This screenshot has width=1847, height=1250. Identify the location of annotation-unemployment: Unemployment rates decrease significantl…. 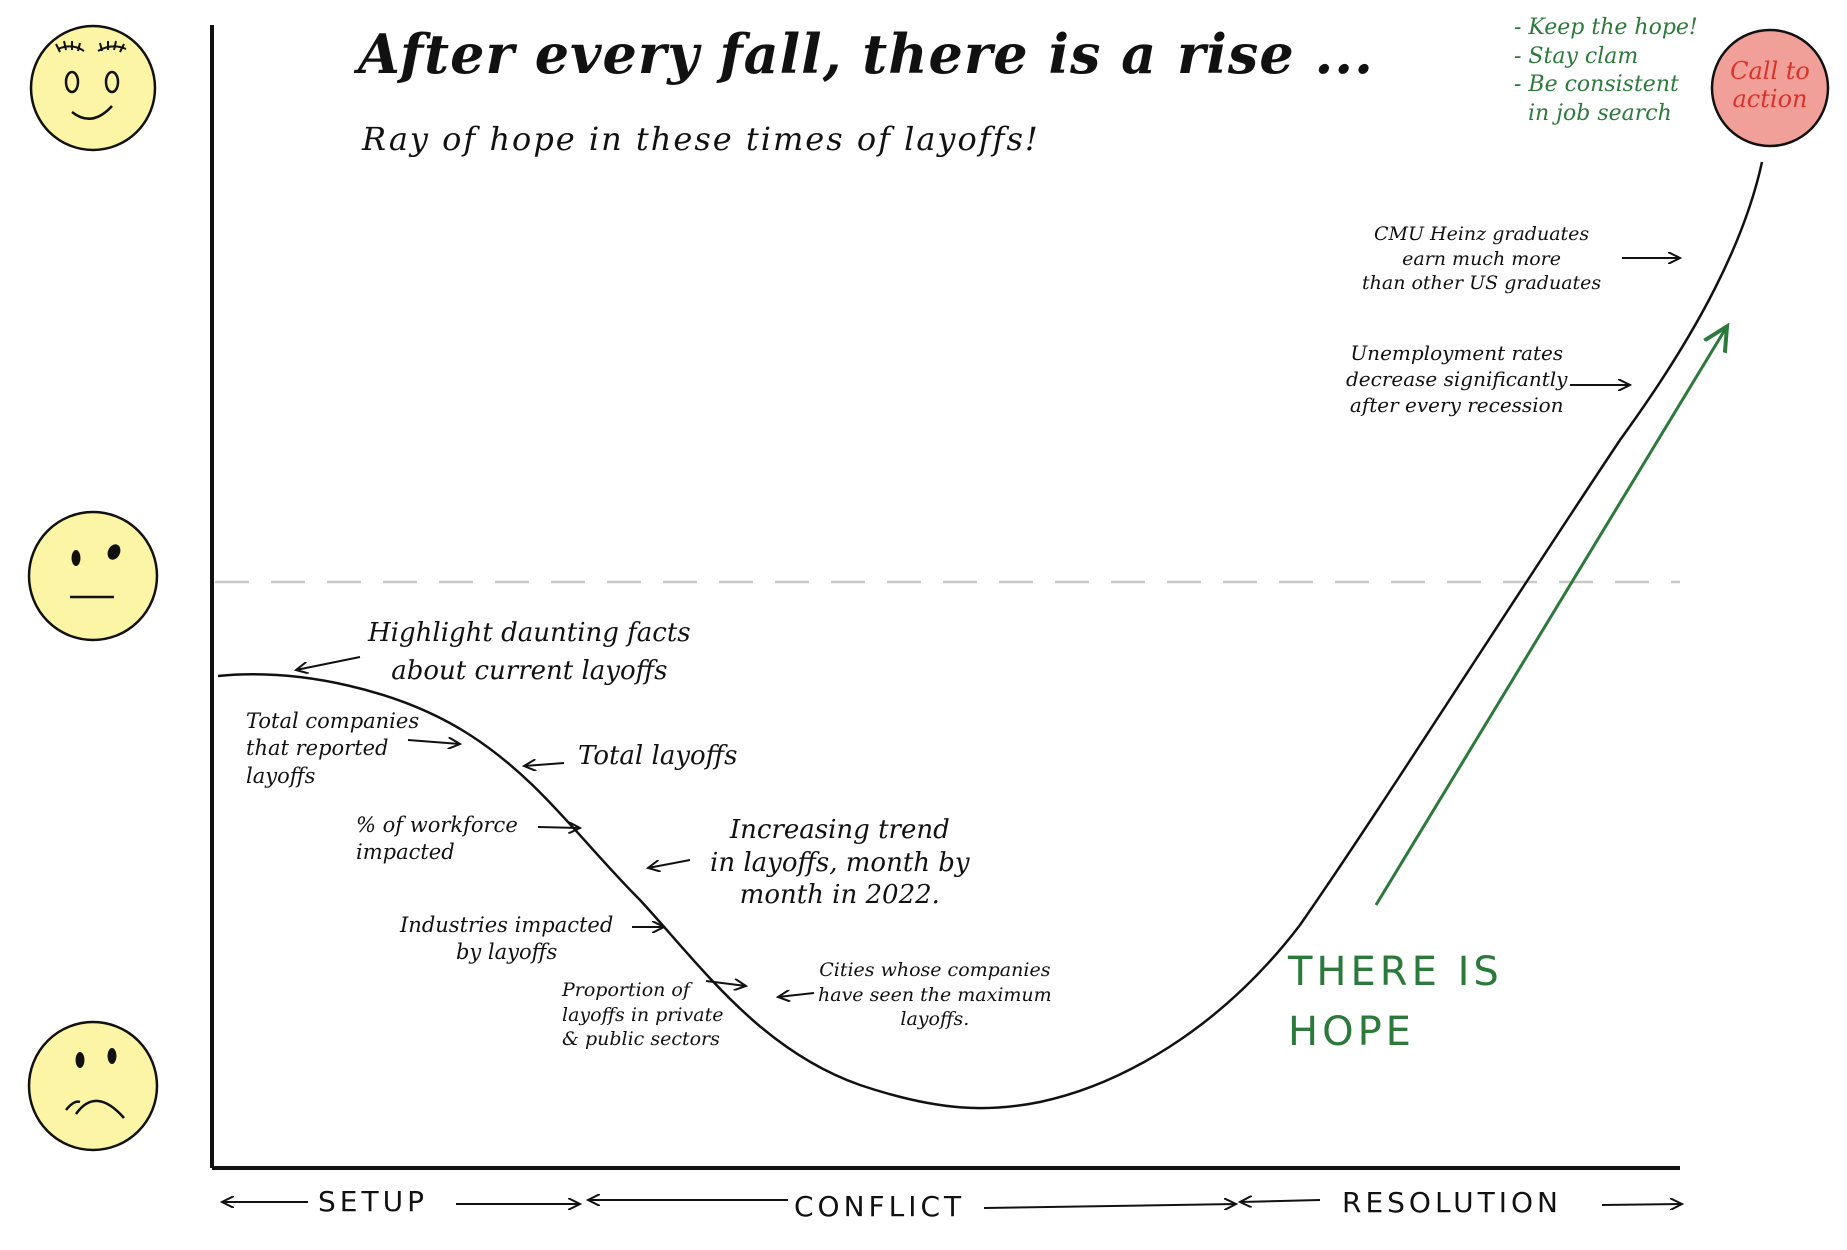
(1457, 379).